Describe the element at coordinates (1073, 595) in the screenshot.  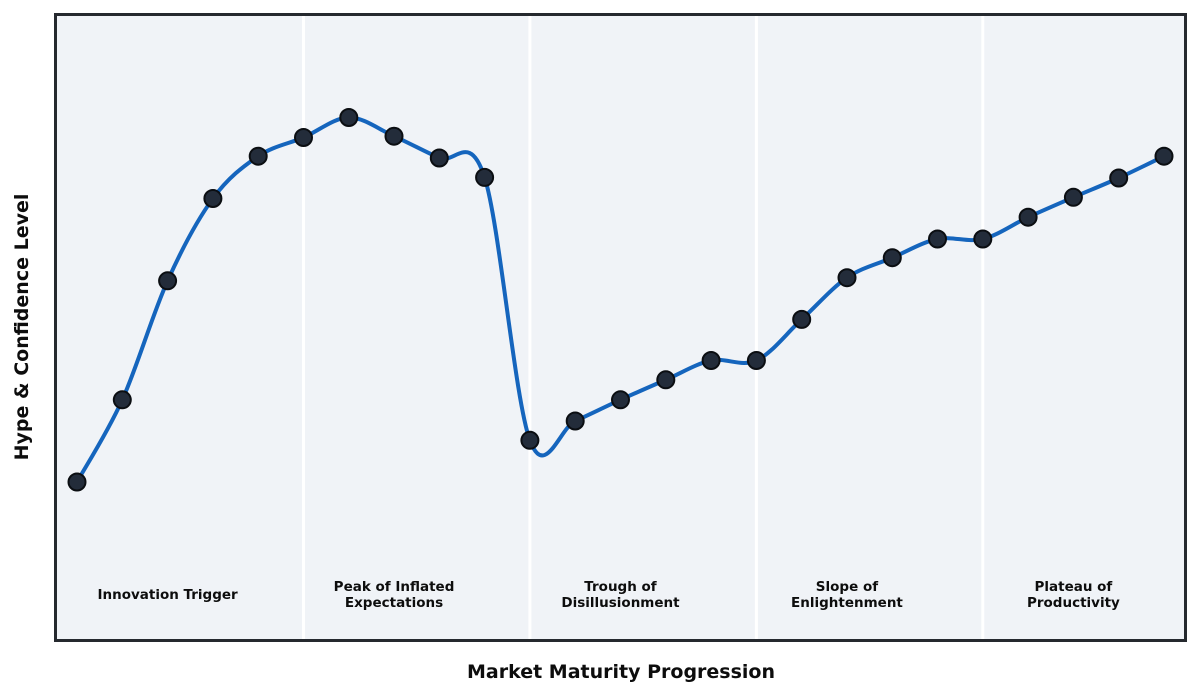
I see `phase-label-plateau-of-productivity: Plateau of Productivity` at that location.